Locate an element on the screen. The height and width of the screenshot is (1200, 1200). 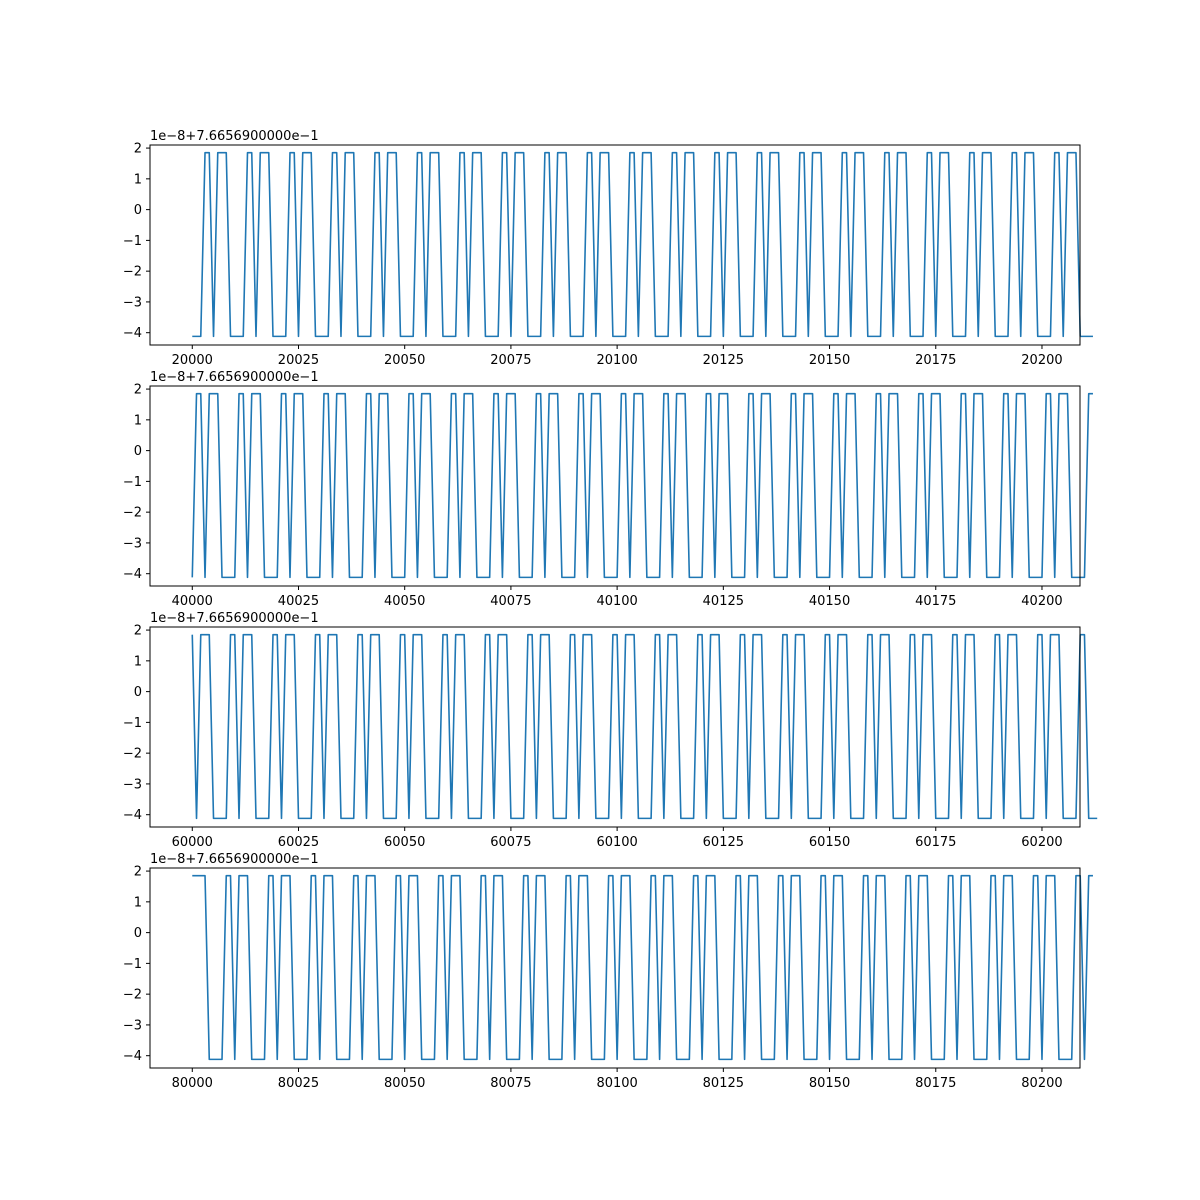
x-tick-label: 40025 is located at coordinates (298, 601).